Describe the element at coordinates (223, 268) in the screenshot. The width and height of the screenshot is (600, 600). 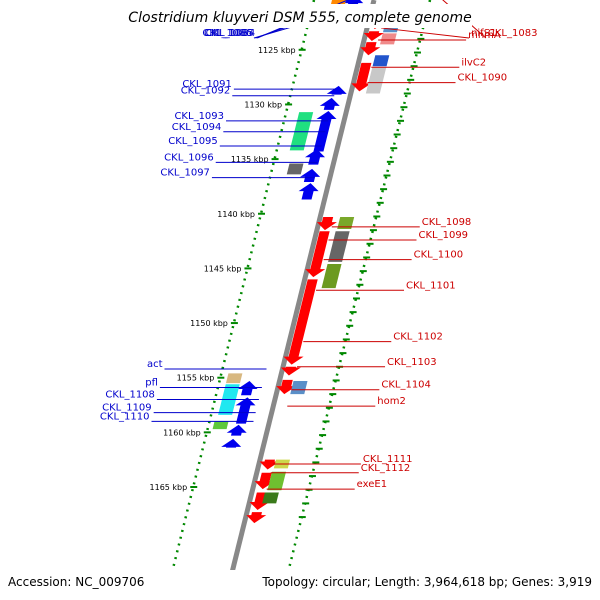
I see `scale-tick-label: 1145 kbp` at that location.